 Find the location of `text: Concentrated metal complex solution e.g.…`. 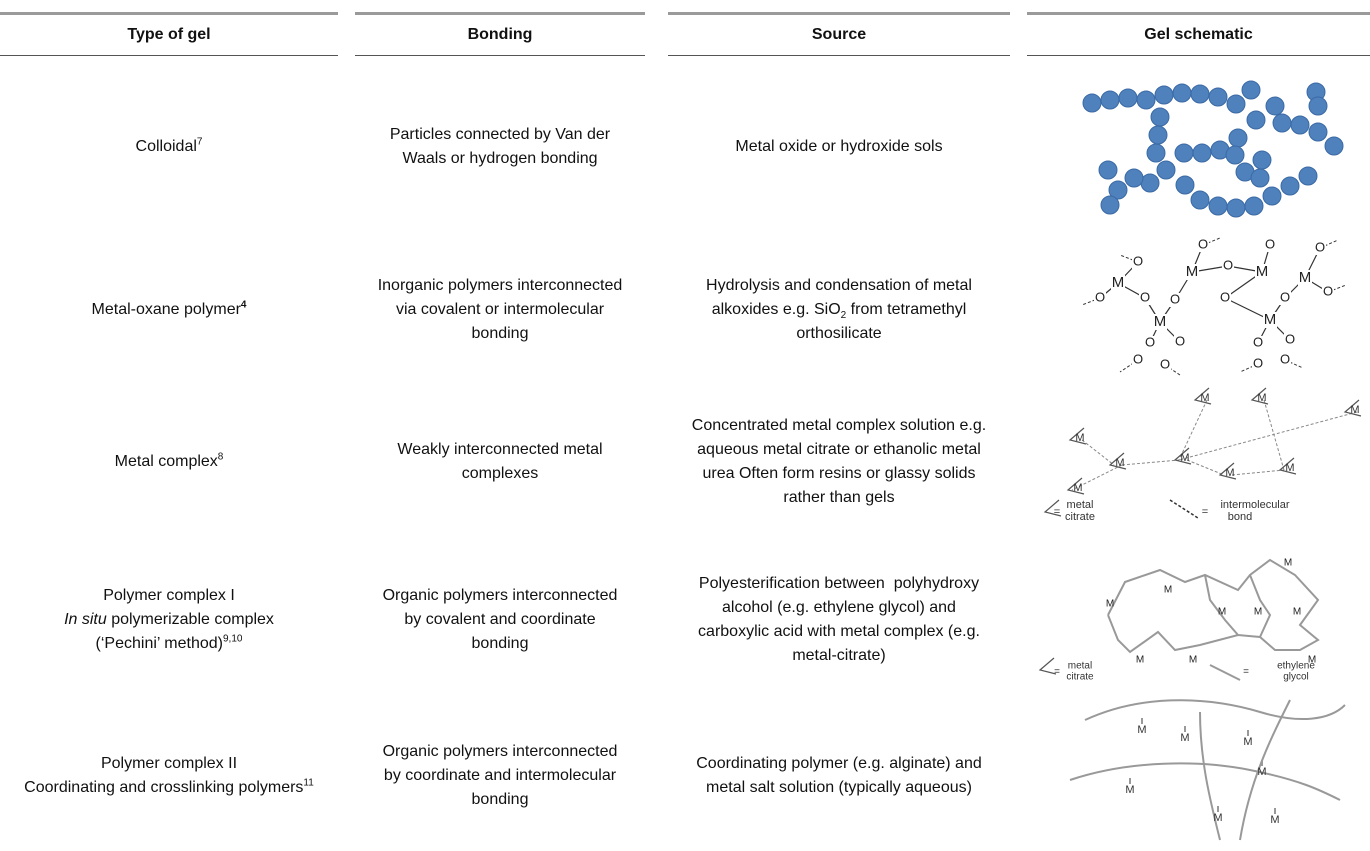

text: Concentrated metal complex solution e.g.… is located at coordinates (841, 461).